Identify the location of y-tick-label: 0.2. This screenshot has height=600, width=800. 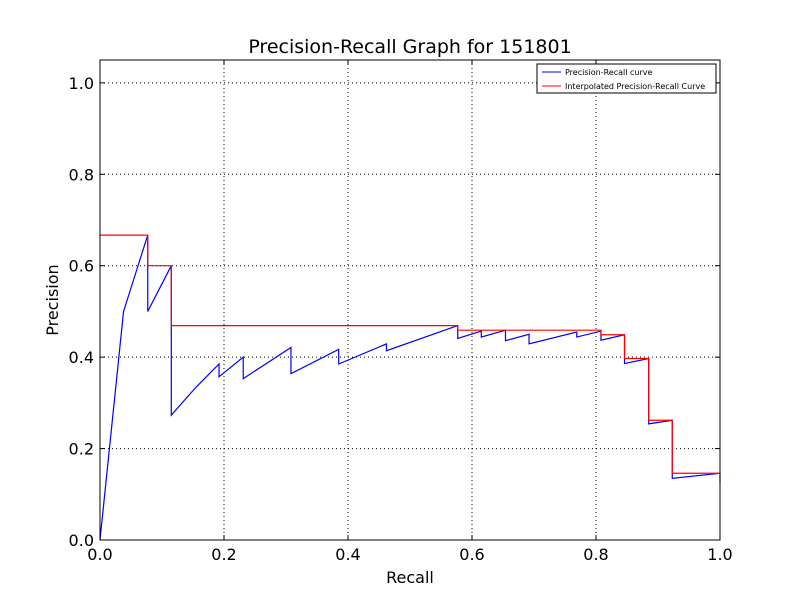
(81, 449).